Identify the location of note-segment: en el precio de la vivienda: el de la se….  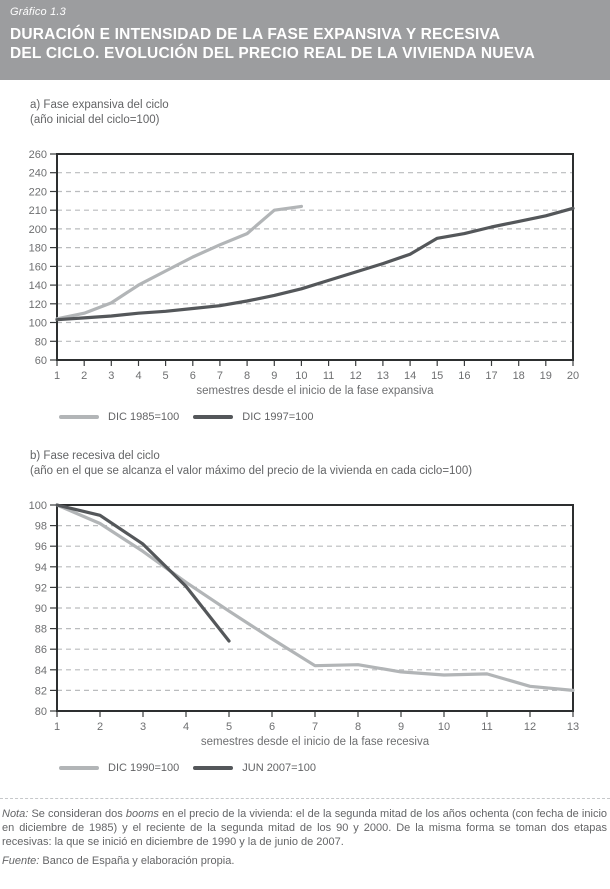
(305, 828).